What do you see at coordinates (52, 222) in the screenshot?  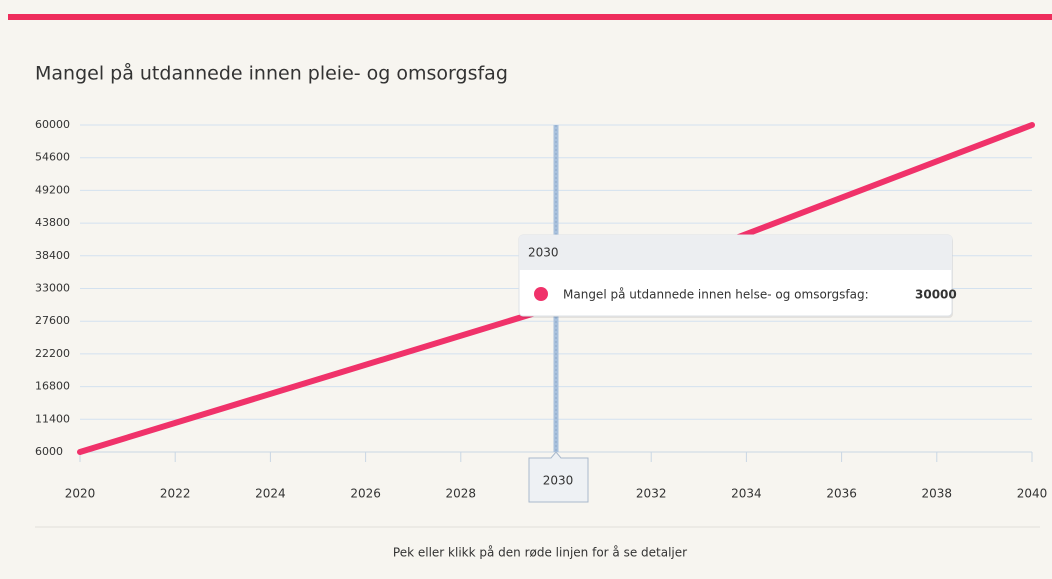 I see `y-tick-label: 43800` at bounding box center [52, 222].